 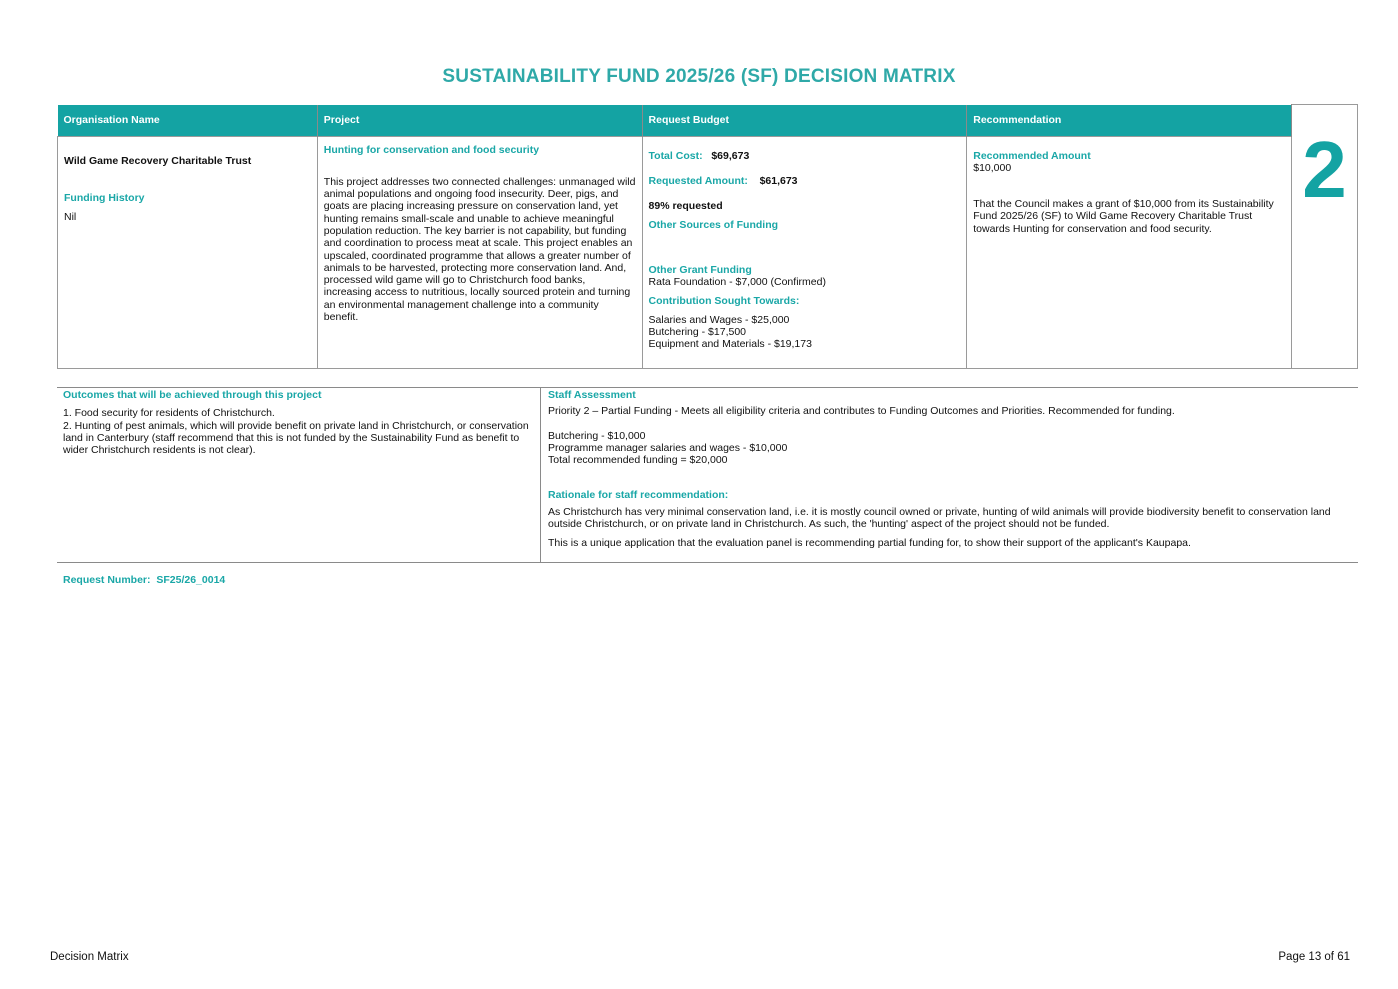 I want to click on contribution-item: Salaries and Wages - $25,000, so click(x=719, y=319).